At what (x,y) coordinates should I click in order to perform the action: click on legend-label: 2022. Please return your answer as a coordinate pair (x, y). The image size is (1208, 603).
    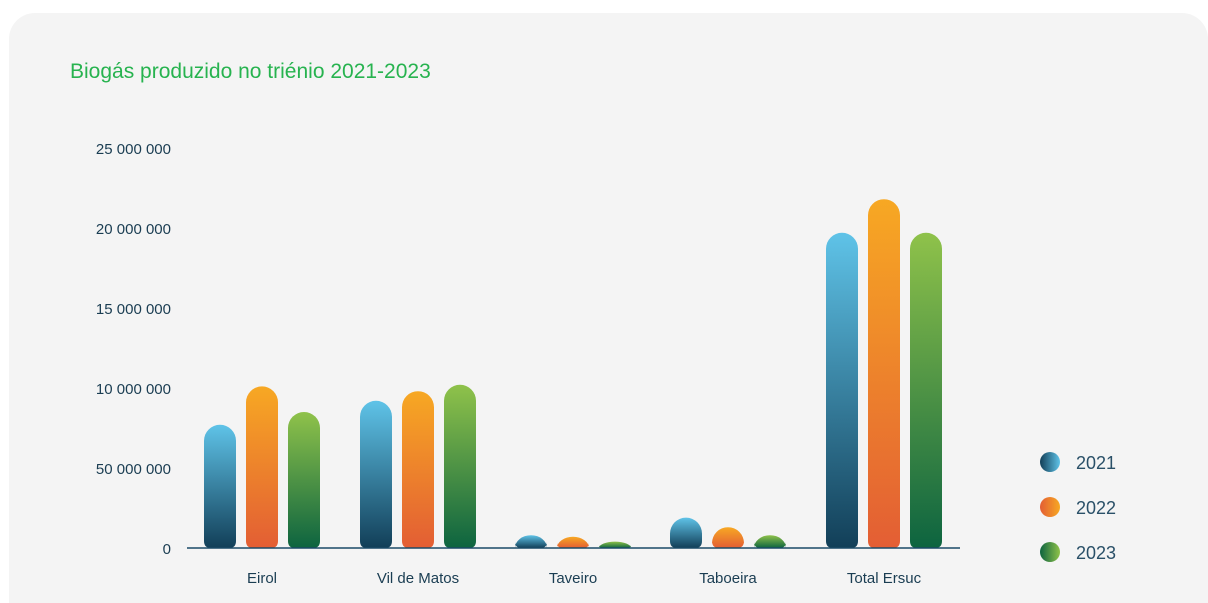
    Looking at the image, I should click on (1096, 508).